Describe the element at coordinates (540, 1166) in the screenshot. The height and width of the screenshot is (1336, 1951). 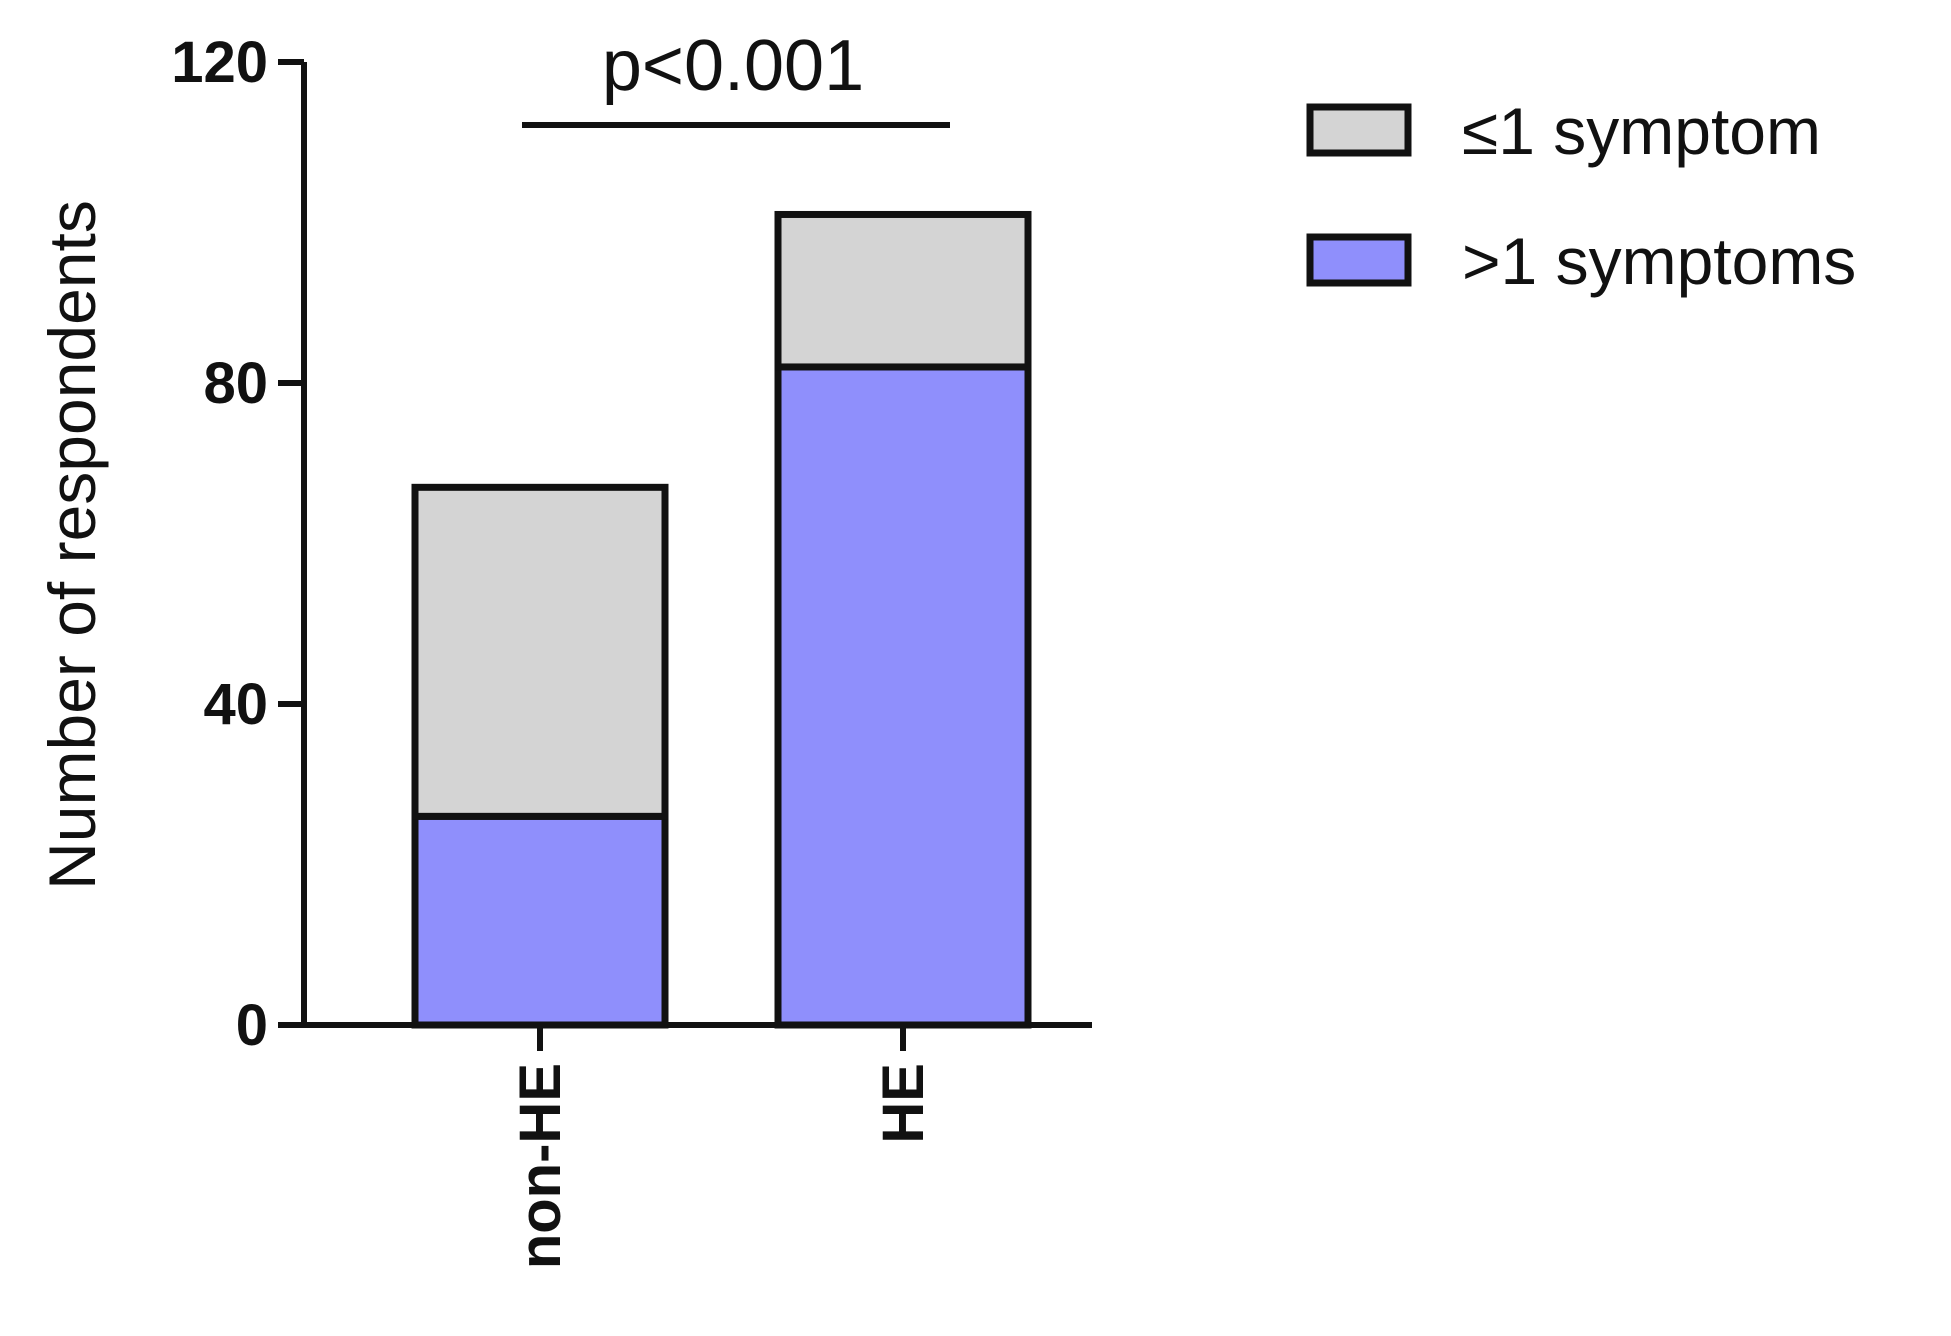
I see `x-category-label: non-HE` at that location.